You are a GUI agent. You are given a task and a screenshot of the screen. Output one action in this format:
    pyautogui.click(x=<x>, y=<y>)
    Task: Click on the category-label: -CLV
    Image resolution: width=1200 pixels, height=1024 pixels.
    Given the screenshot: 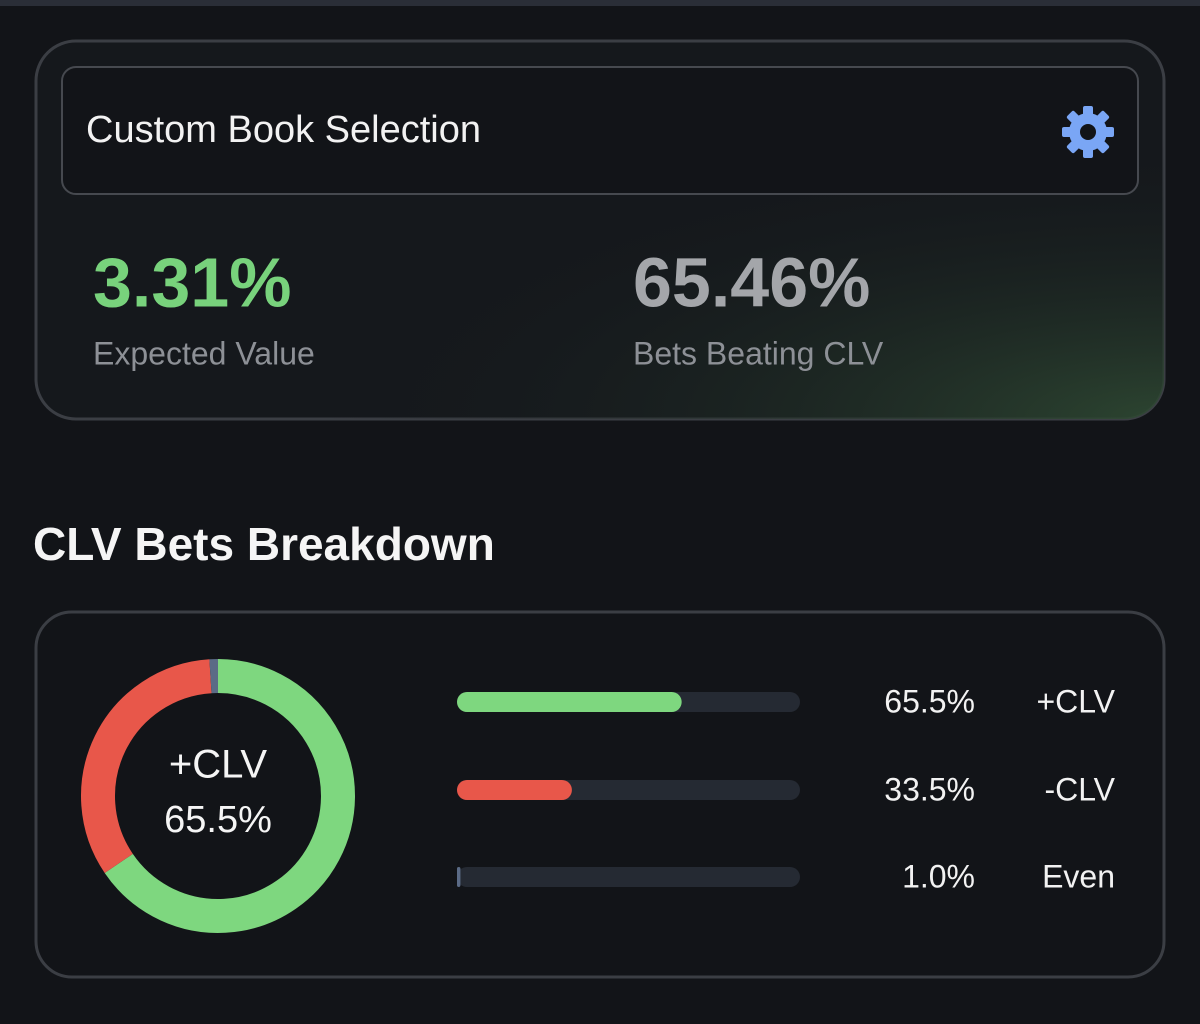 What is the action you would take?
    pyautogui.click(x=1079, y=789)
    